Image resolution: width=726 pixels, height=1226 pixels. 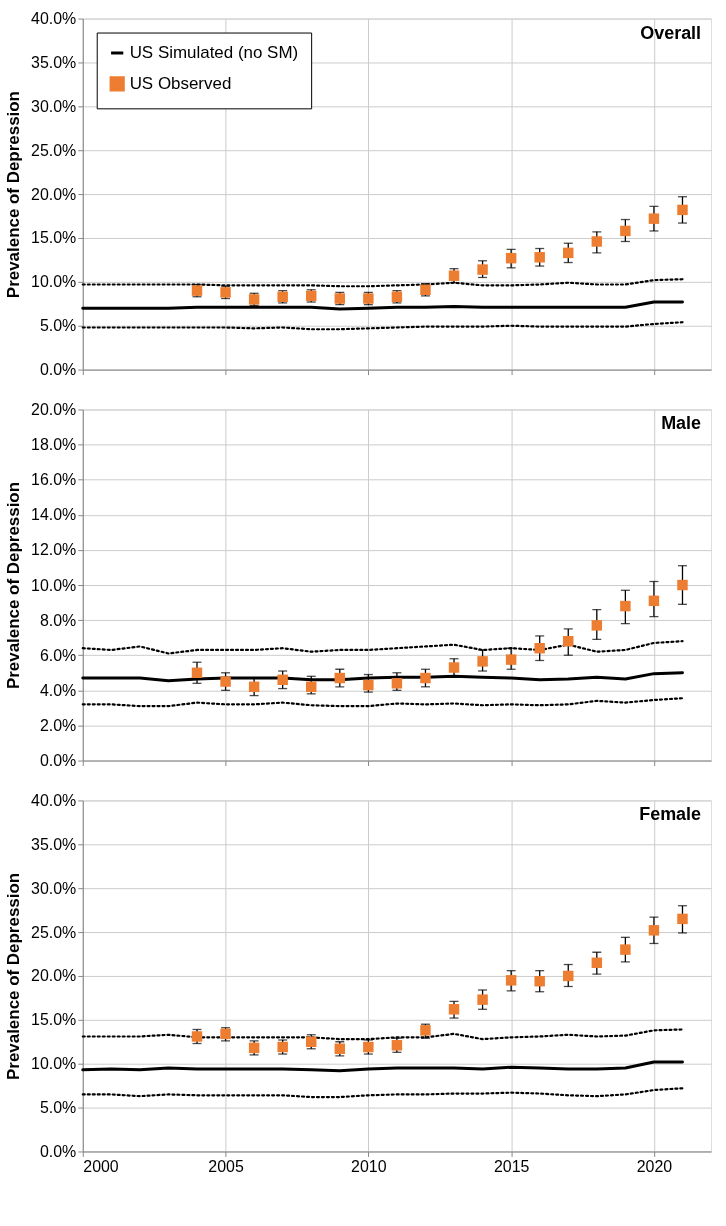 I want to click on chart-title: Female, so click(x=670, y=814).